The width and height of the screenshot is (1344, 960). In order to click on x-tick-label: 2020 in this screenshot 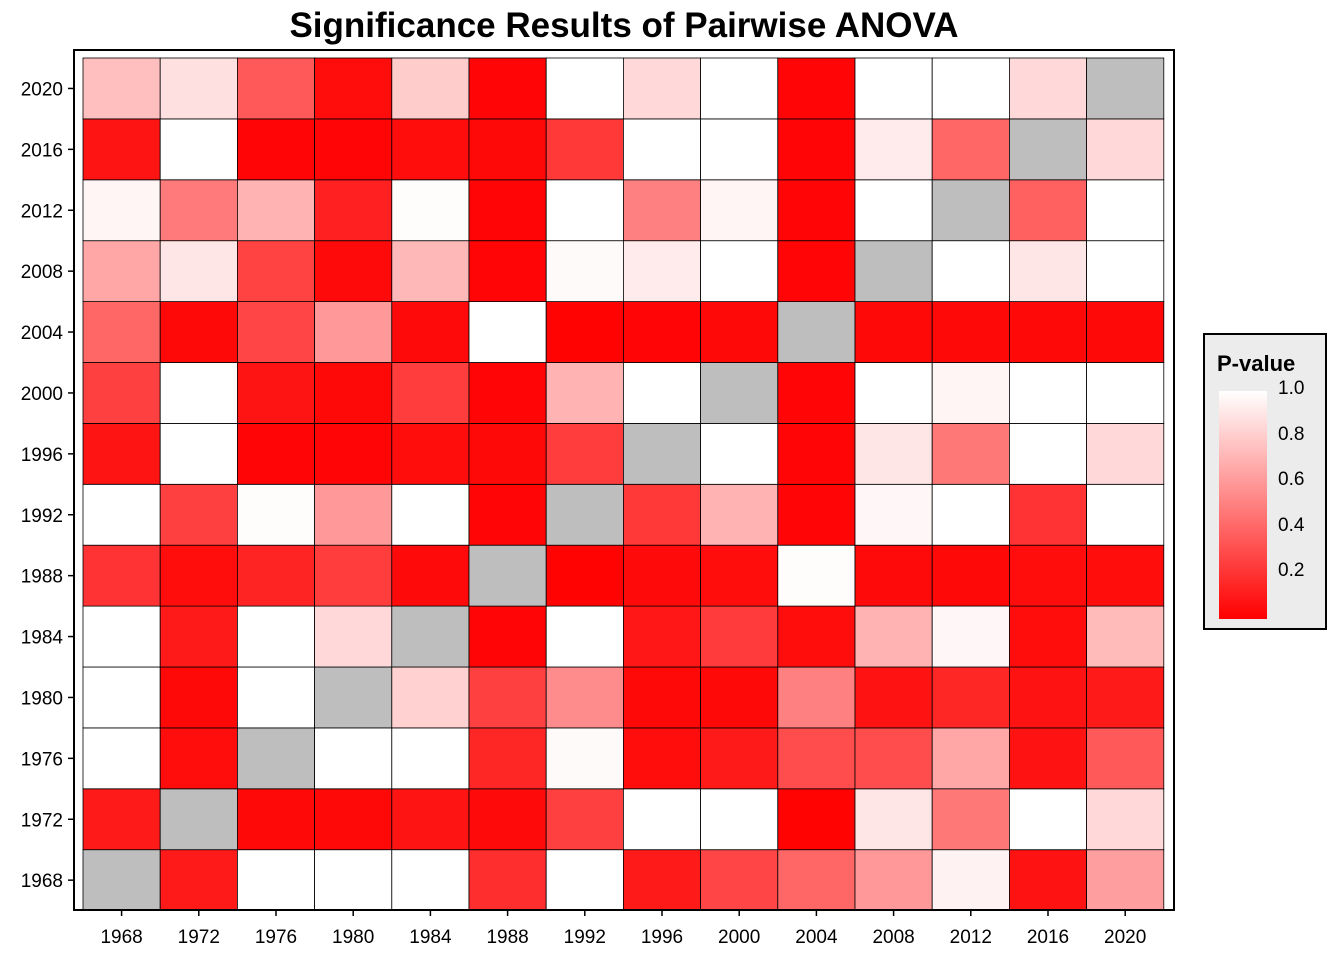, I will do `click(1125, 937)`.